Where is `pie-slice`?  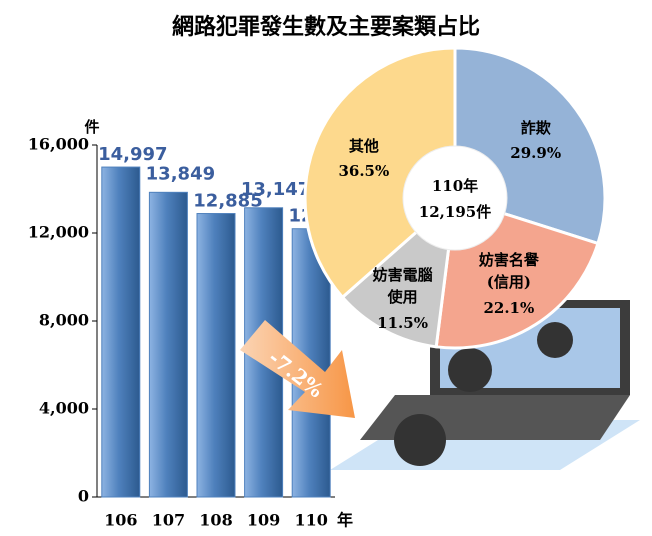
pie-slice is located at coordinates (380, 173).